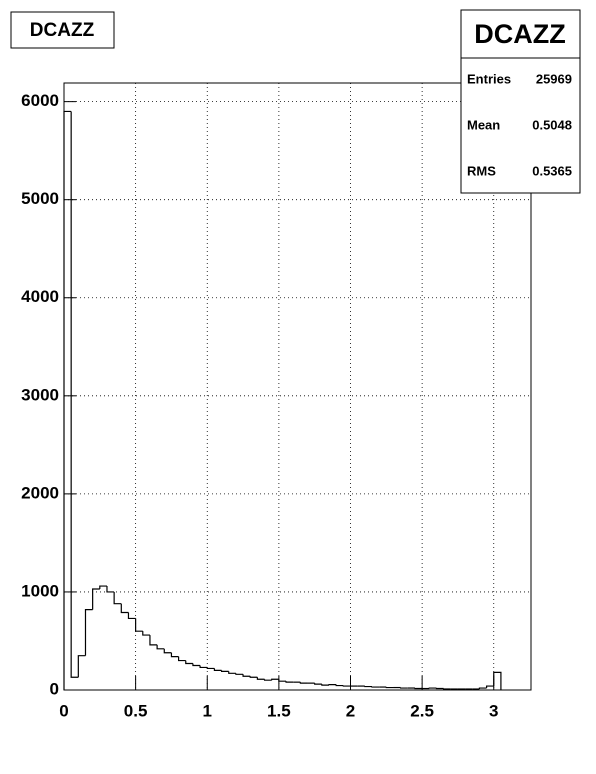  What do you see at coordinates (520, 101) in the screenshot?
I see `stats-box` at bounding box center [520, 101].